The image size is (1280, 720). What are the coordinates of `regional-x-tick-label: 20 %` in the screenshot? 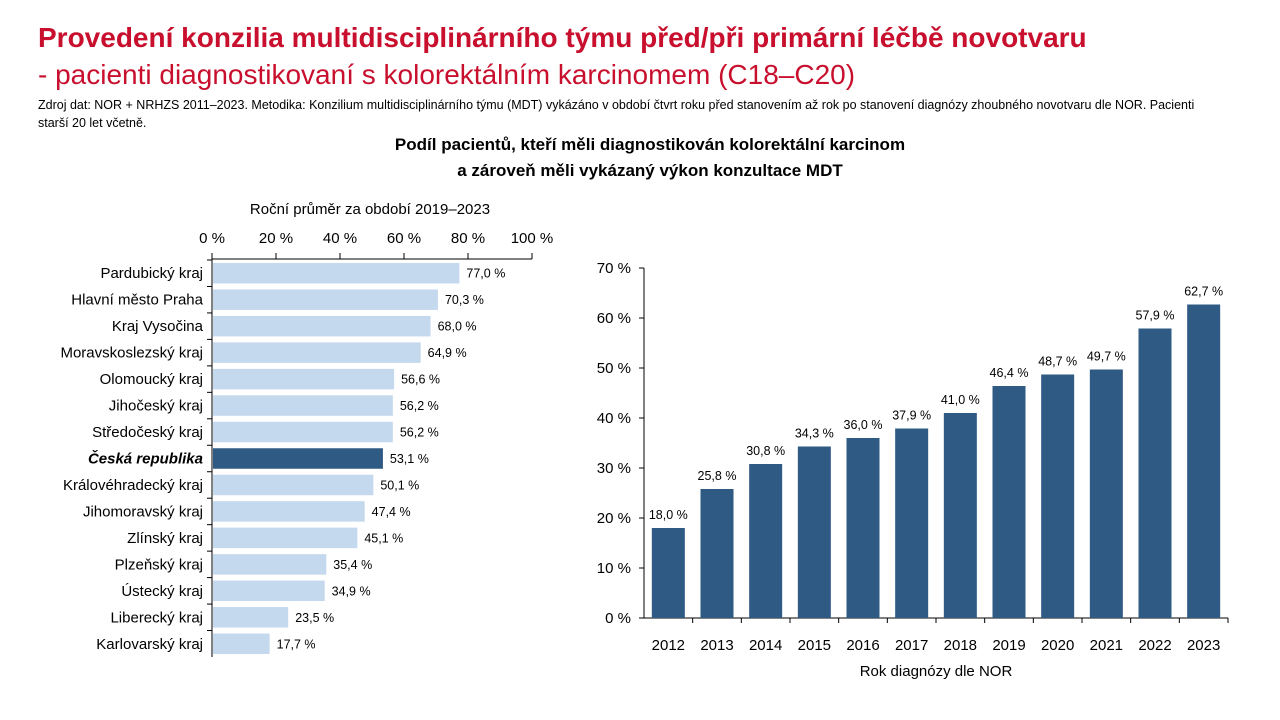 It's located at (276, 238).